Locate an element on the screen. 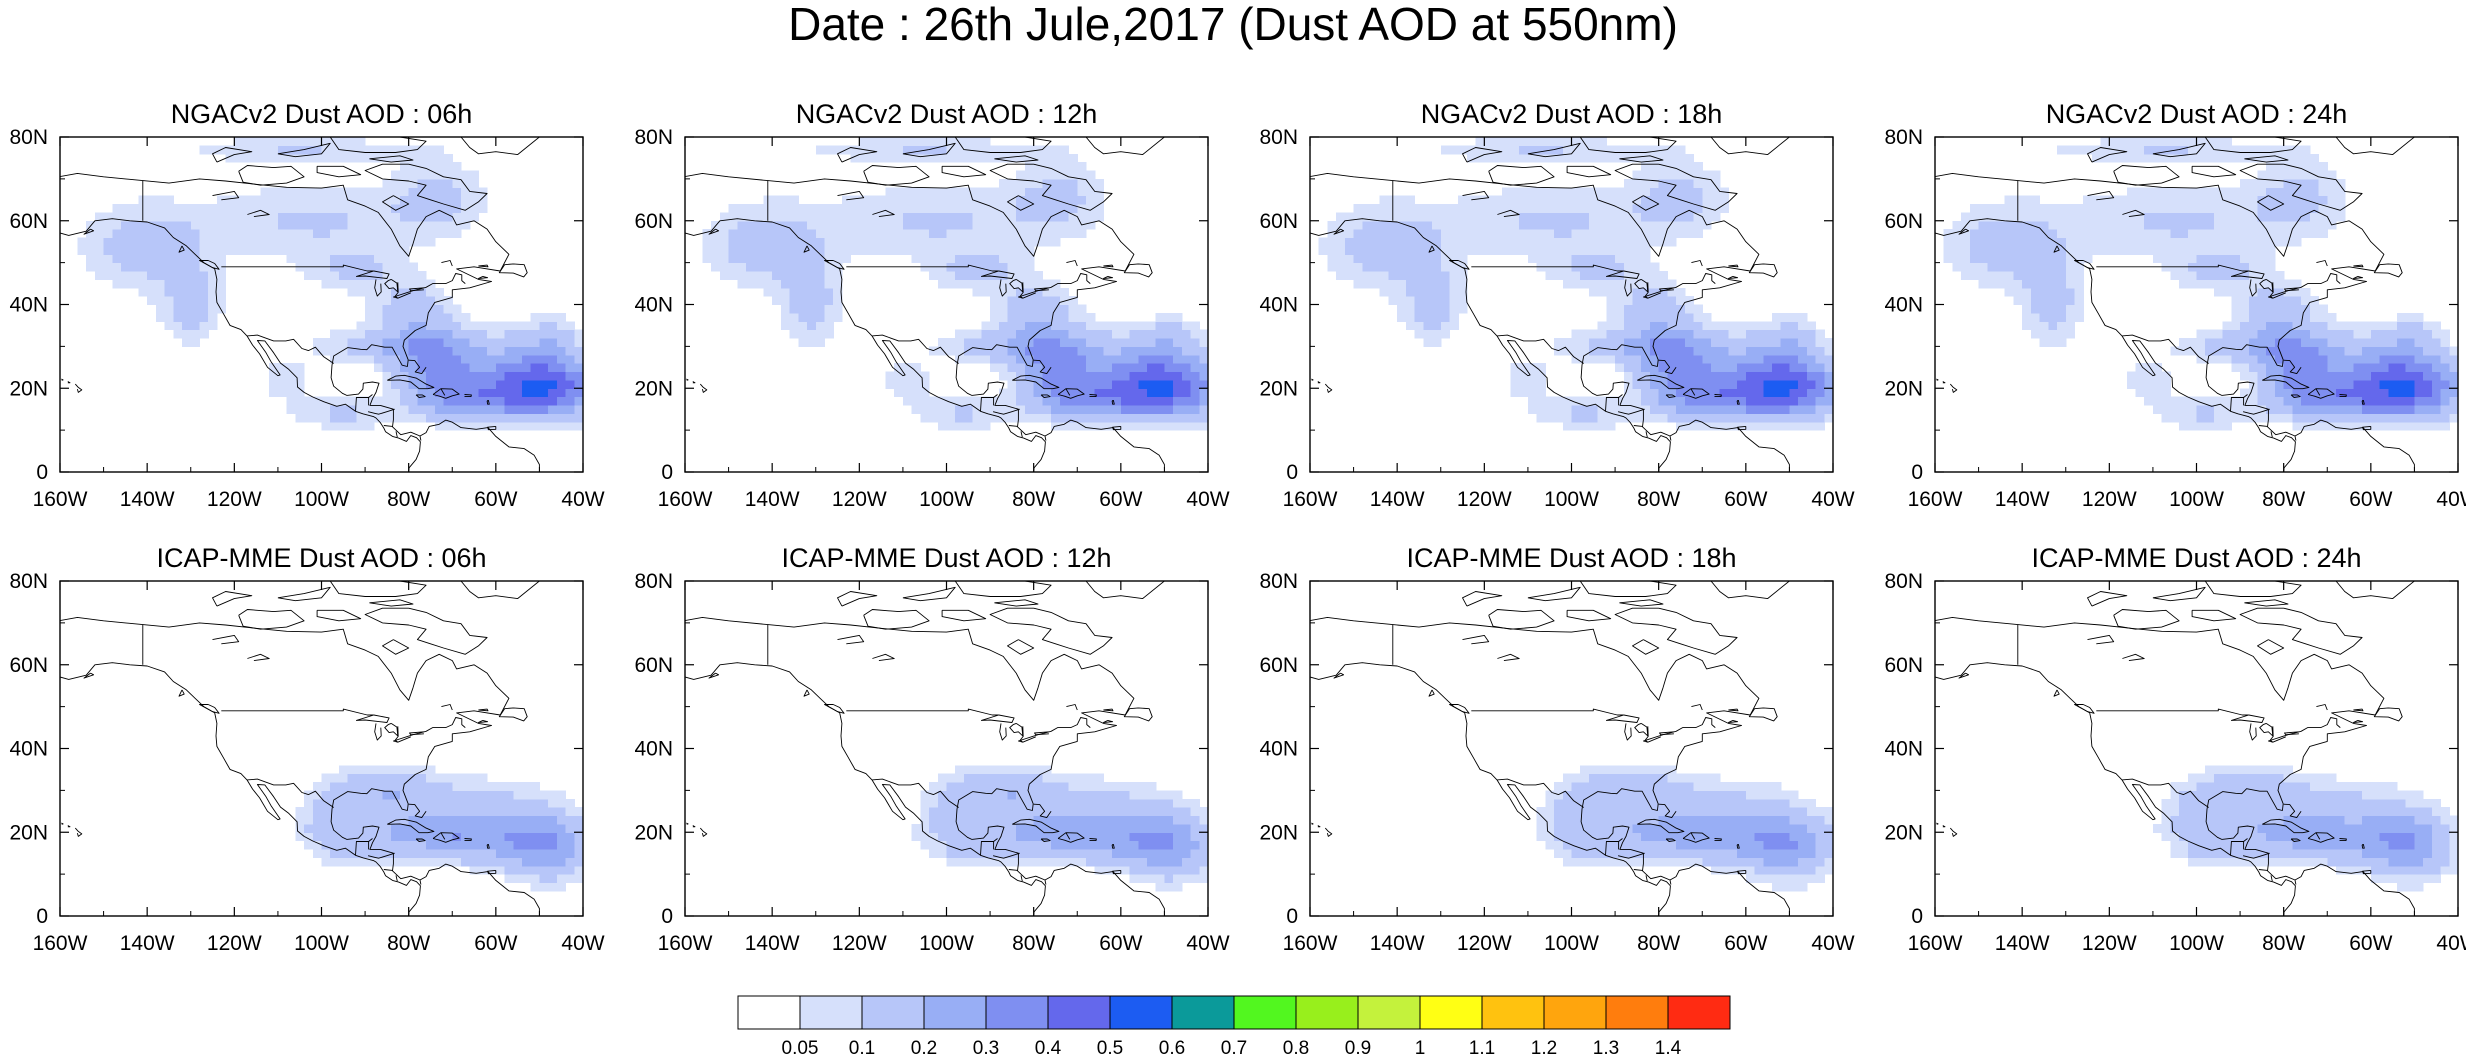 The width and height of the screenshot is (2466, 1056). colorbar-label: 0.1 is located at coordinates (862, 1047).